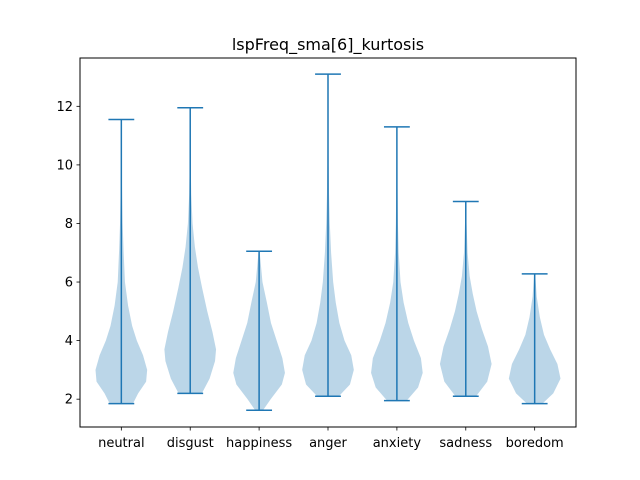 The height and width of the screenshot is (480, 640). What do you see at coordinates (259, 443) in the screenshot?
I see `x-tick-label: happiness` at bounding box center [259, 443].